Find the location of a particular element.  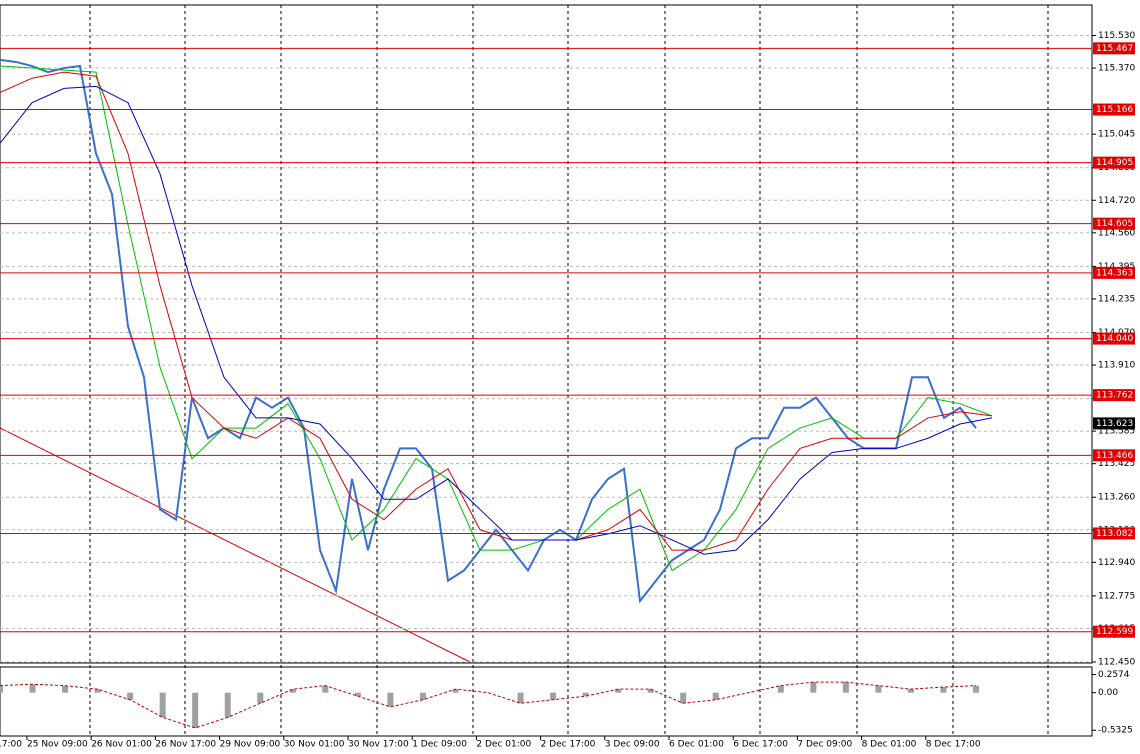

x-tick-label: 25 Nov 09:00 is located at coordinates (57, 745).